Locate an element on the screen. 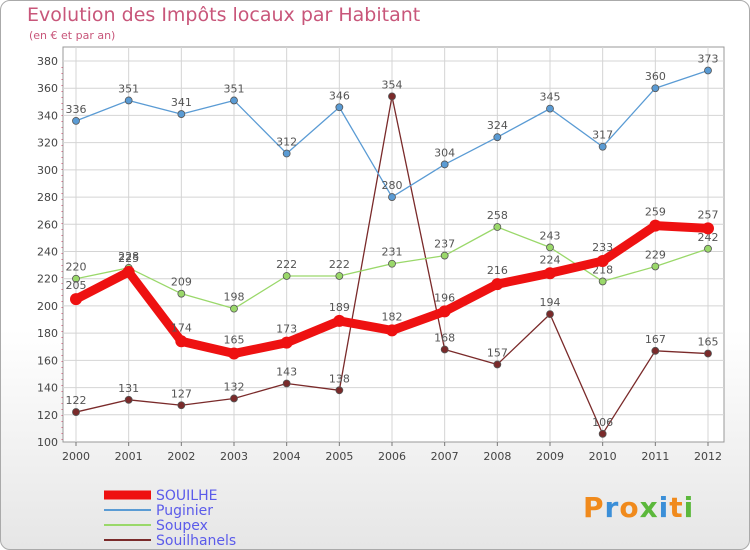  y-tick-label: 140 is located at coordinates (47, 388).